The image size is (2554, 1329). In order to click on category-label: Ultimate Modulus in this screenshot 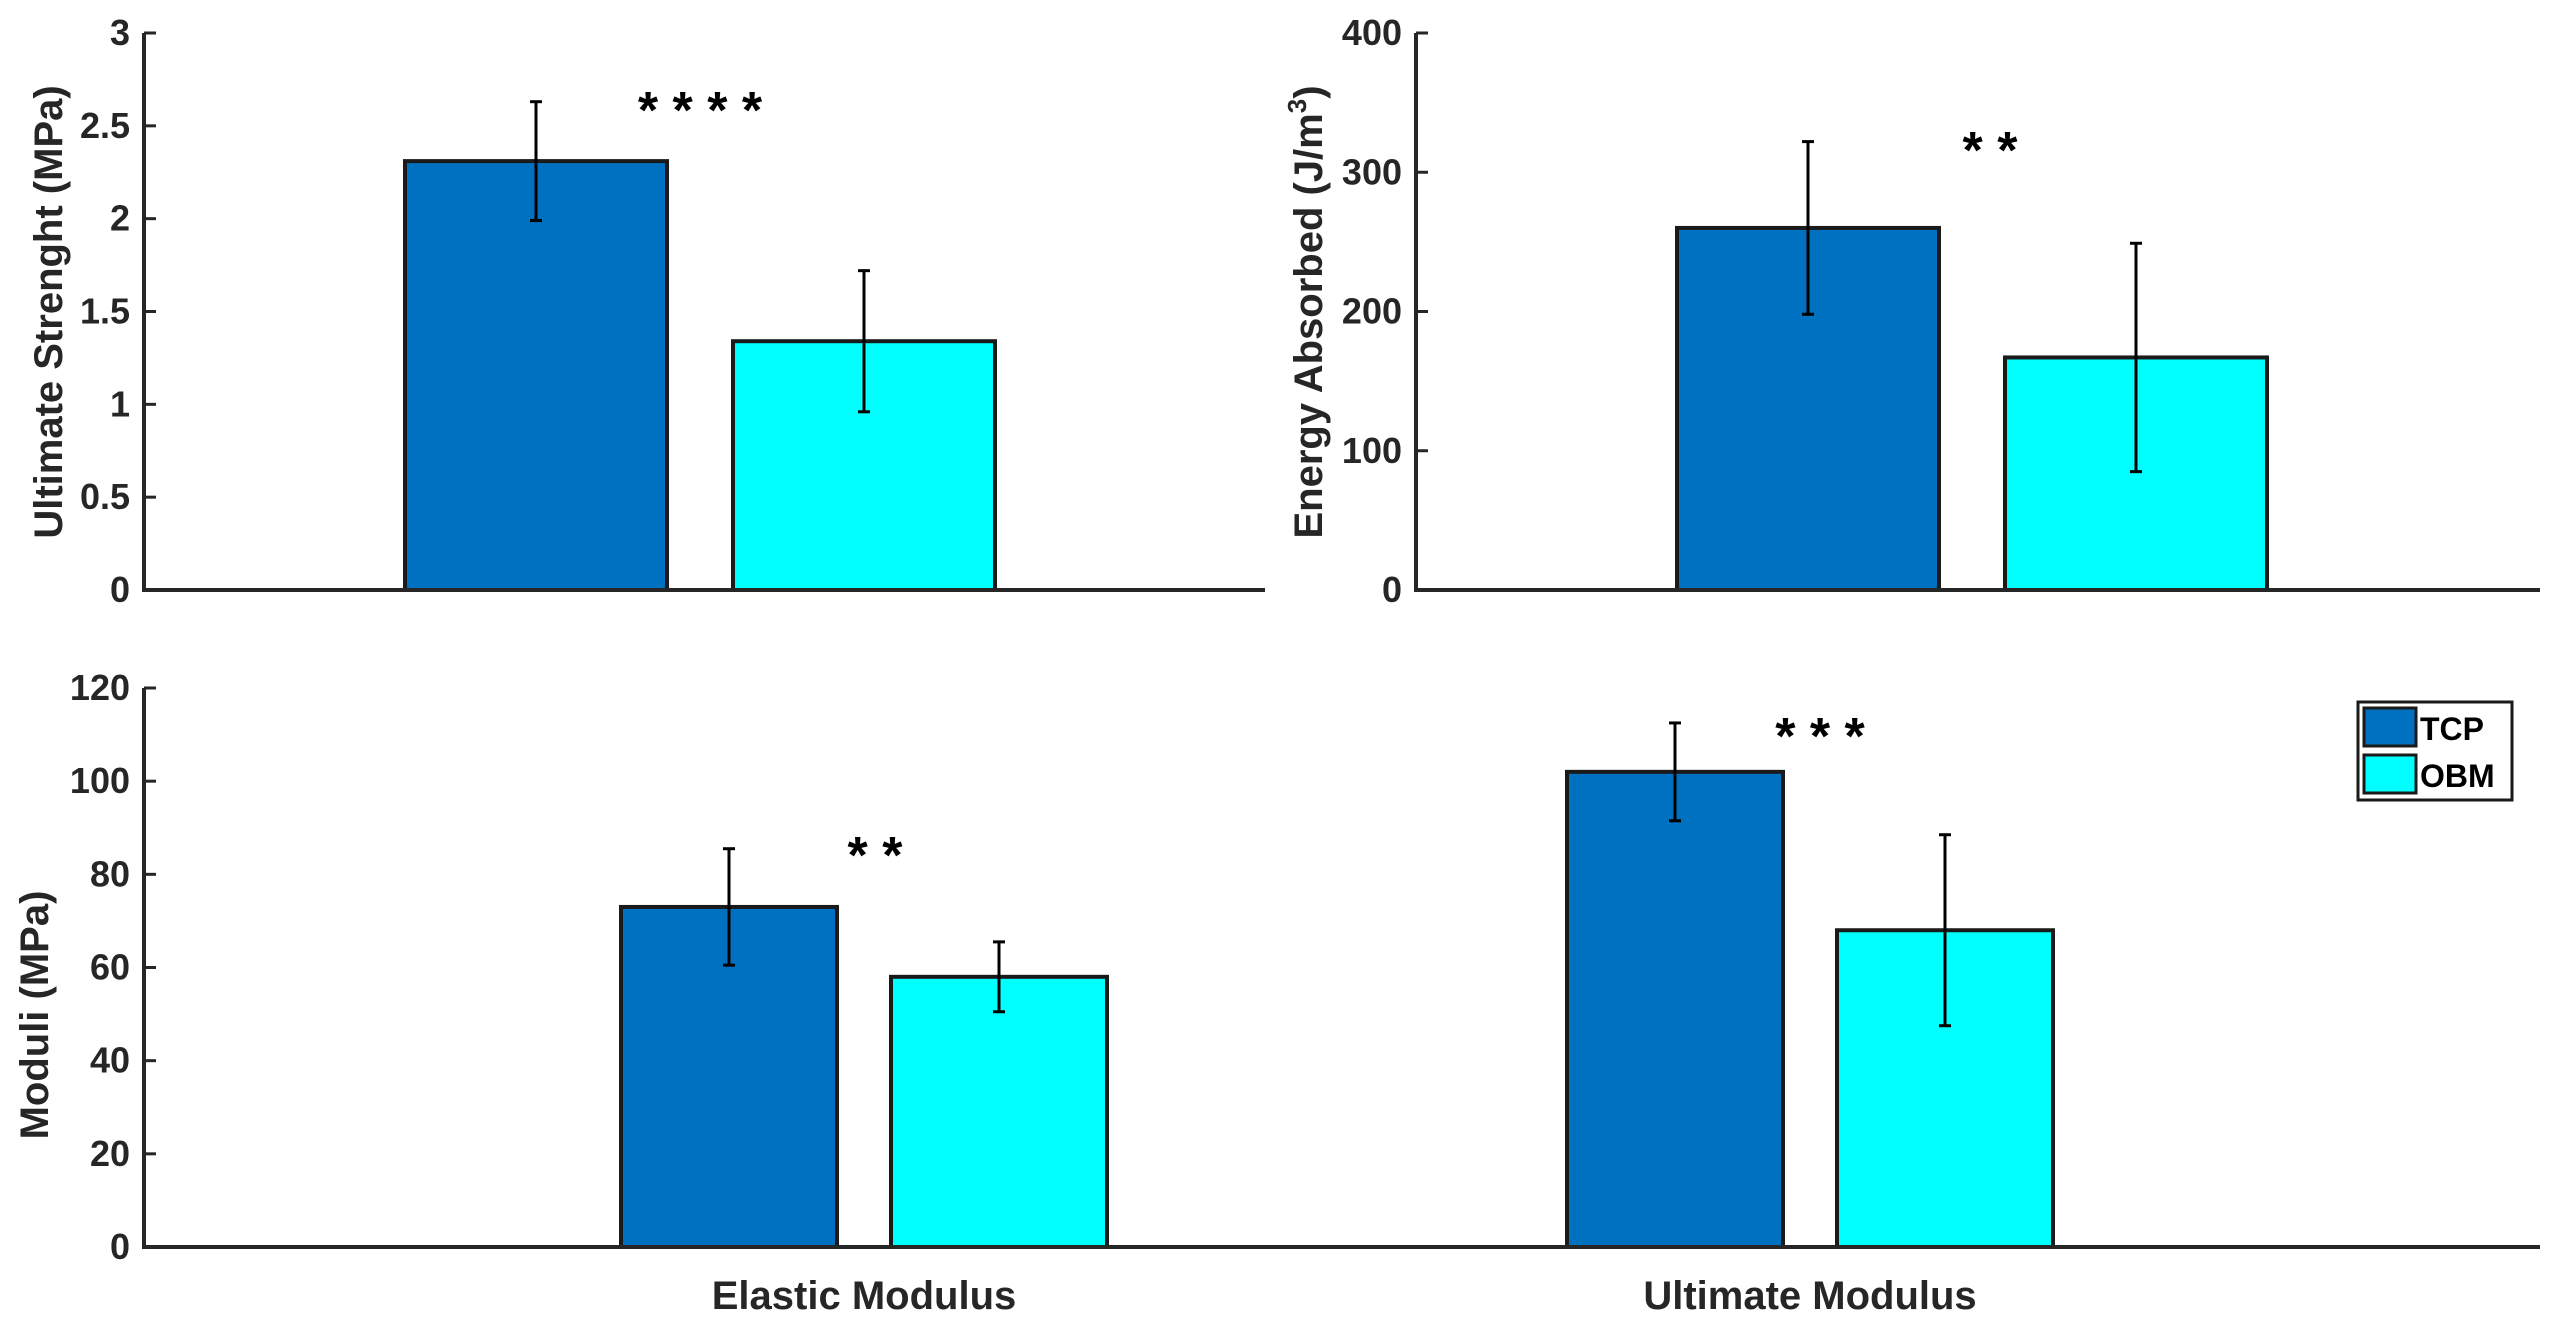, I will do `click(1809, 1296)`.